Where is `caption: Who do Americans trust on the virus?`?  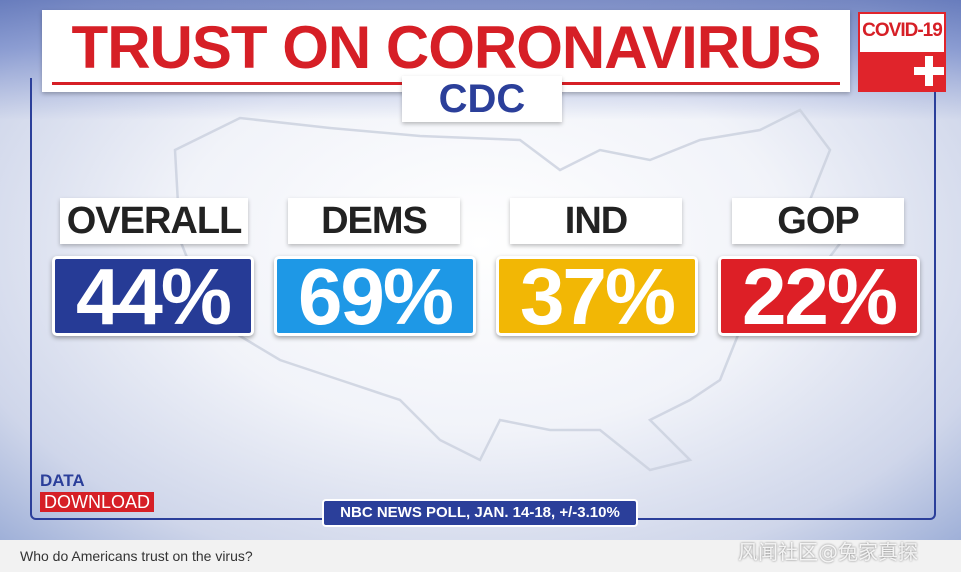
caption: Who do Americans trust on the virus? is located at coordinates (136, 556).